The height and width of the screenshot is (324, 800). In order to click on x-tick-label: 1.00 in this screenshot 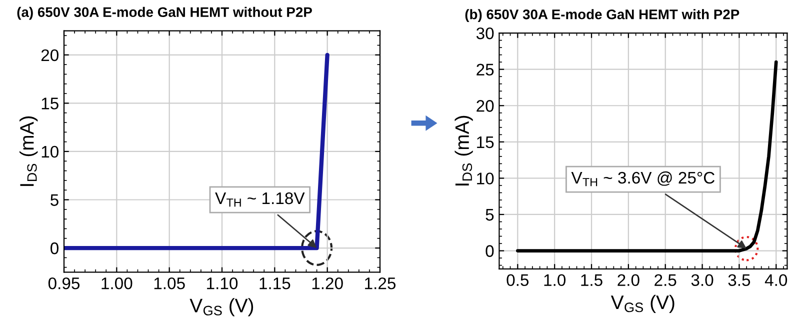, I will do `click(117, 283)`.